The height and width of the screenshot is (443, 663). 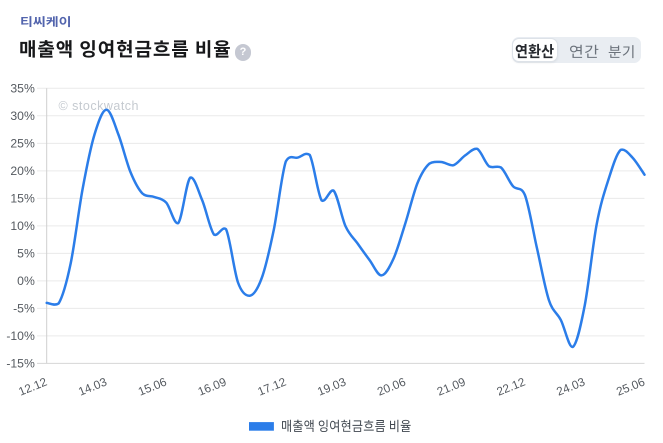 What do you see at coordinates (22, 89) in the screenshot?
I see `svg-text: 35%` at bounding box center [22, 89].